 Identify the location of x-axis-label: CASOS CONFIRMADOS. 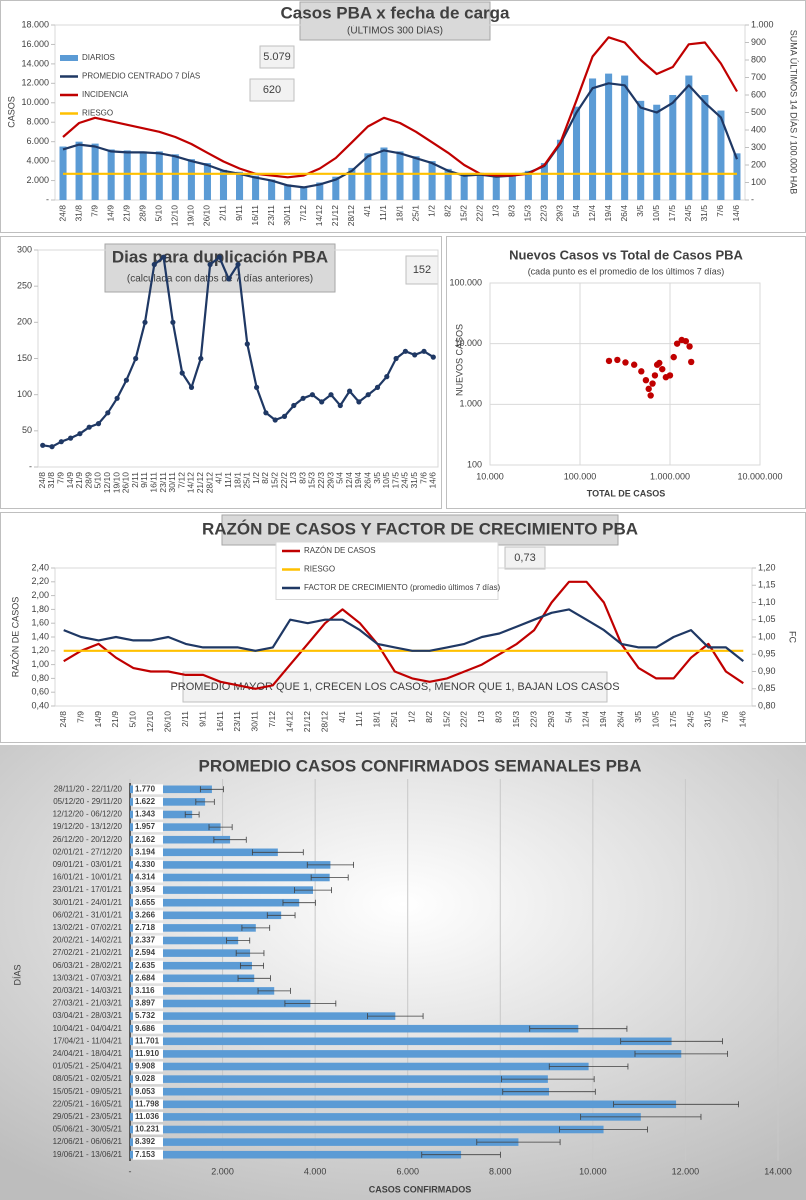
(420, 1189).